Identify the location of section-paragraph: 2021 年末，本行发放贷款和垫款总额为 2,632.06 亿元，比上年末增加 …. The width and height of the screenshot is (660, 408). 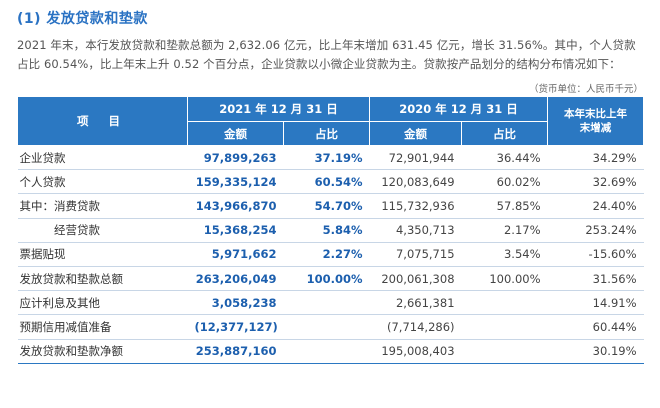
(326, 54).